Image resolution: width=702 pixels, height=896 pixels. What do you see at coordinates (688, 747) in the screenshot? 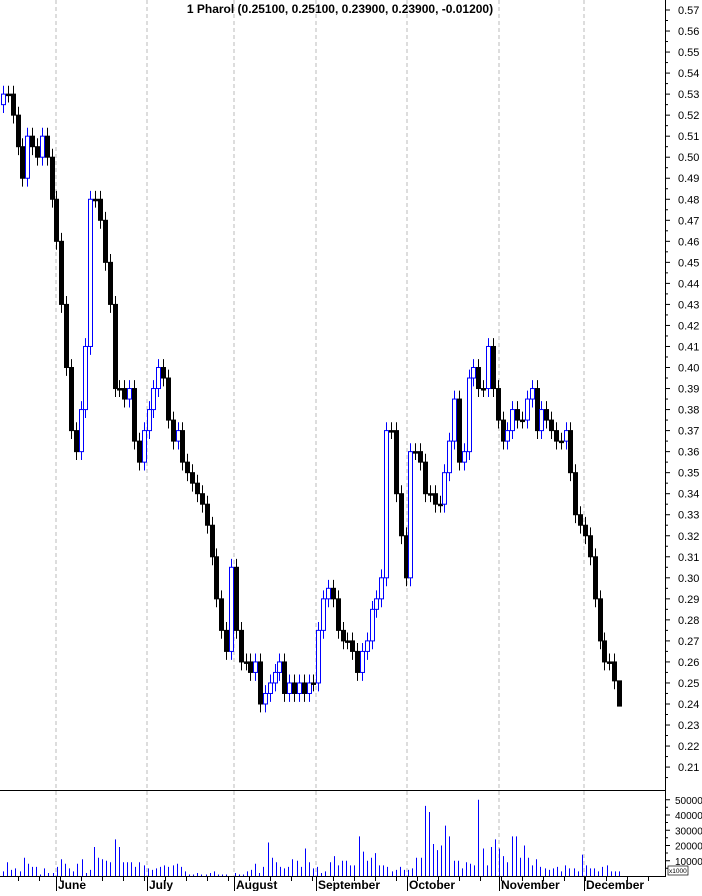
I see `y-tick-label: 0.22` at bounding box center [688, 747].